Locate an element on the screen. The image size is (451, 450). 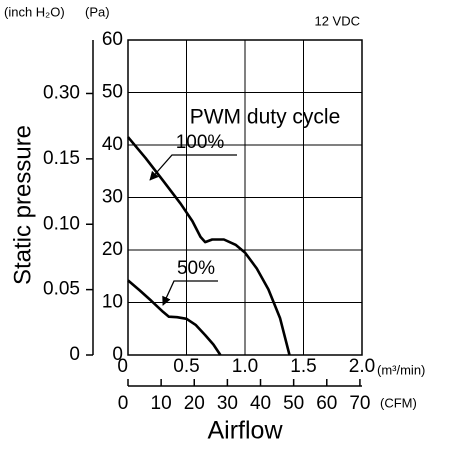
x2-tick-label: 50 is located at coordinates (293, 403).